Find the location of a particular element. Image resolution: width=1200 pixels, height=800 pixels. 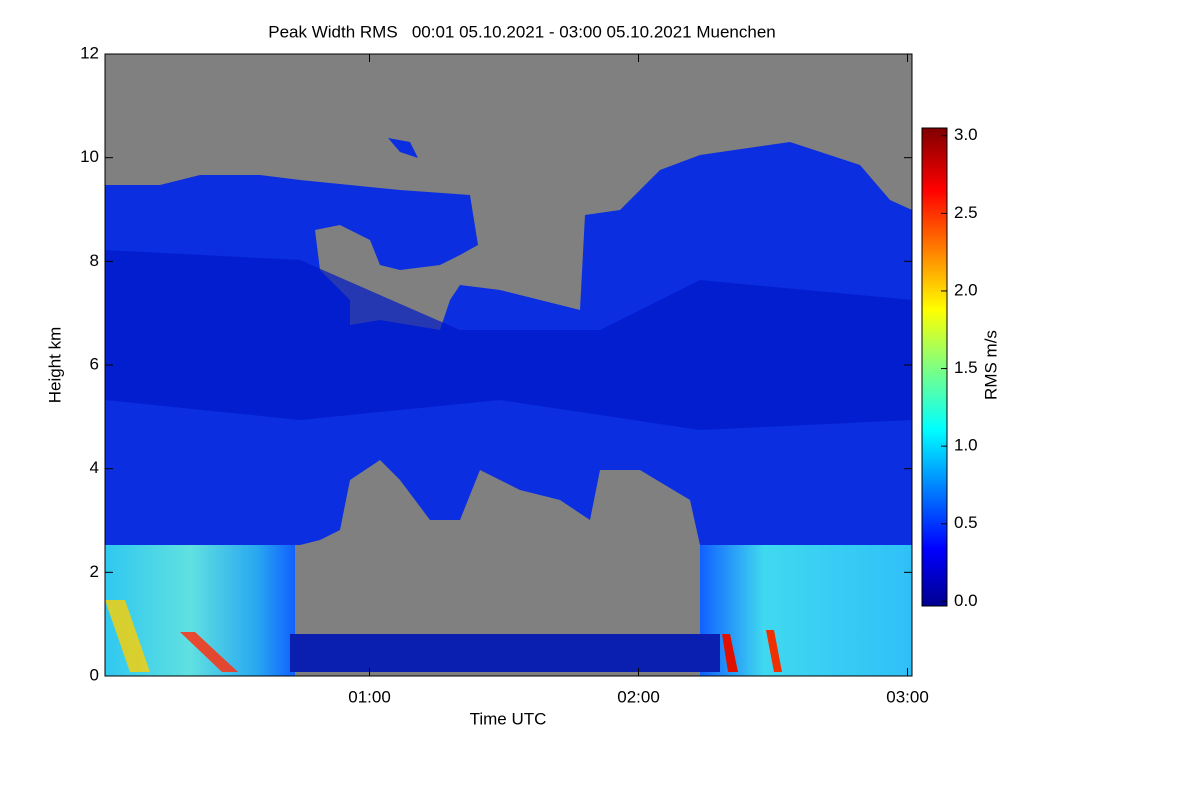

x-tick-label: 02:00 is located at coordinates (638, 696).